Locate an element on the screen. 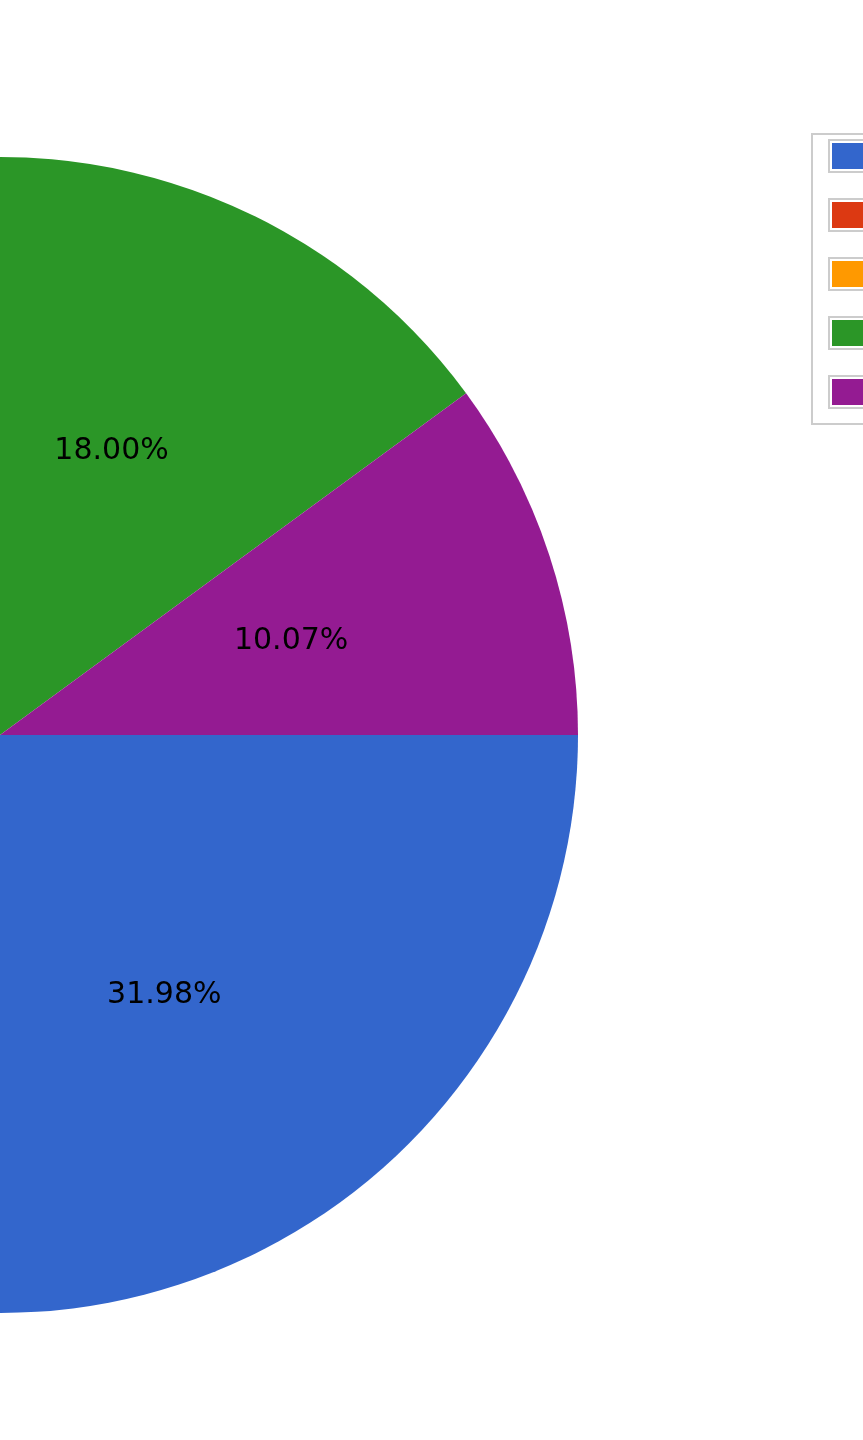 This screenshot has width=863, height=1440. data-label: 10.07% is located at coordinates (291, 638).